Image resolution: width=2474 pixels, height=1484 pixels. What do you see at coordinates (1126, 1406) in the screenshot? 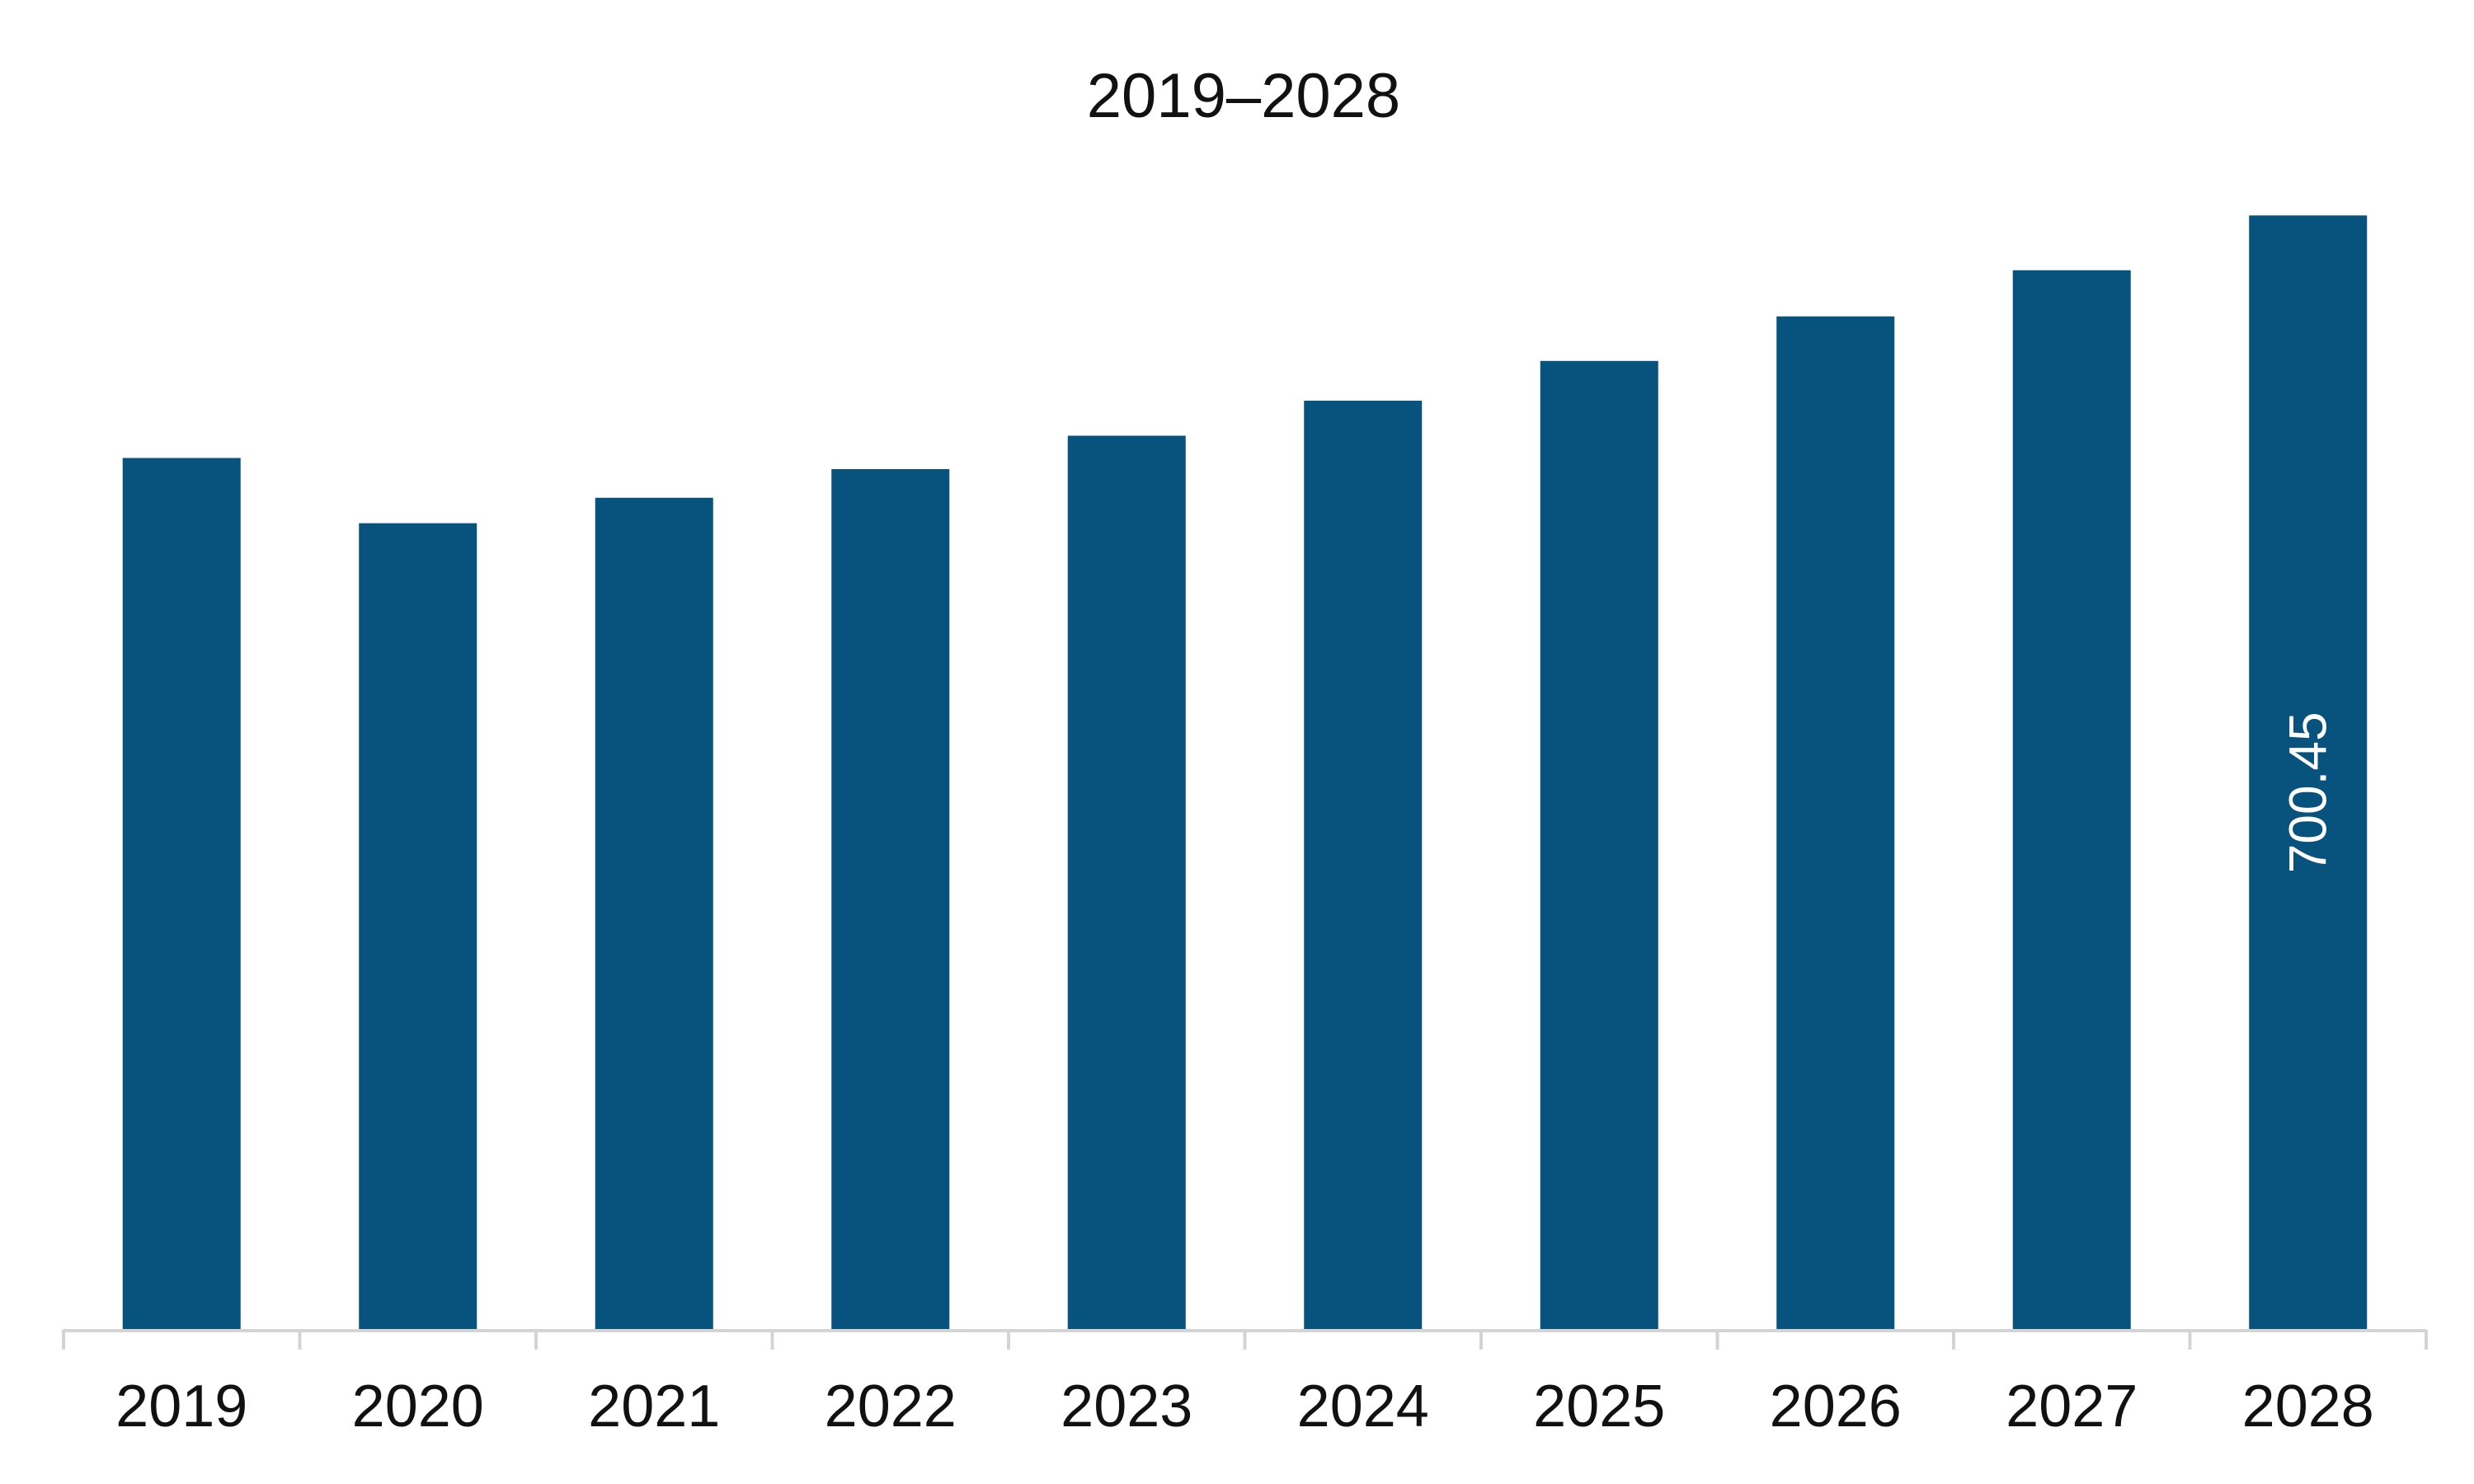
I see `x-tick-label-2023: 2023` at bounding box center [1126, 1406].